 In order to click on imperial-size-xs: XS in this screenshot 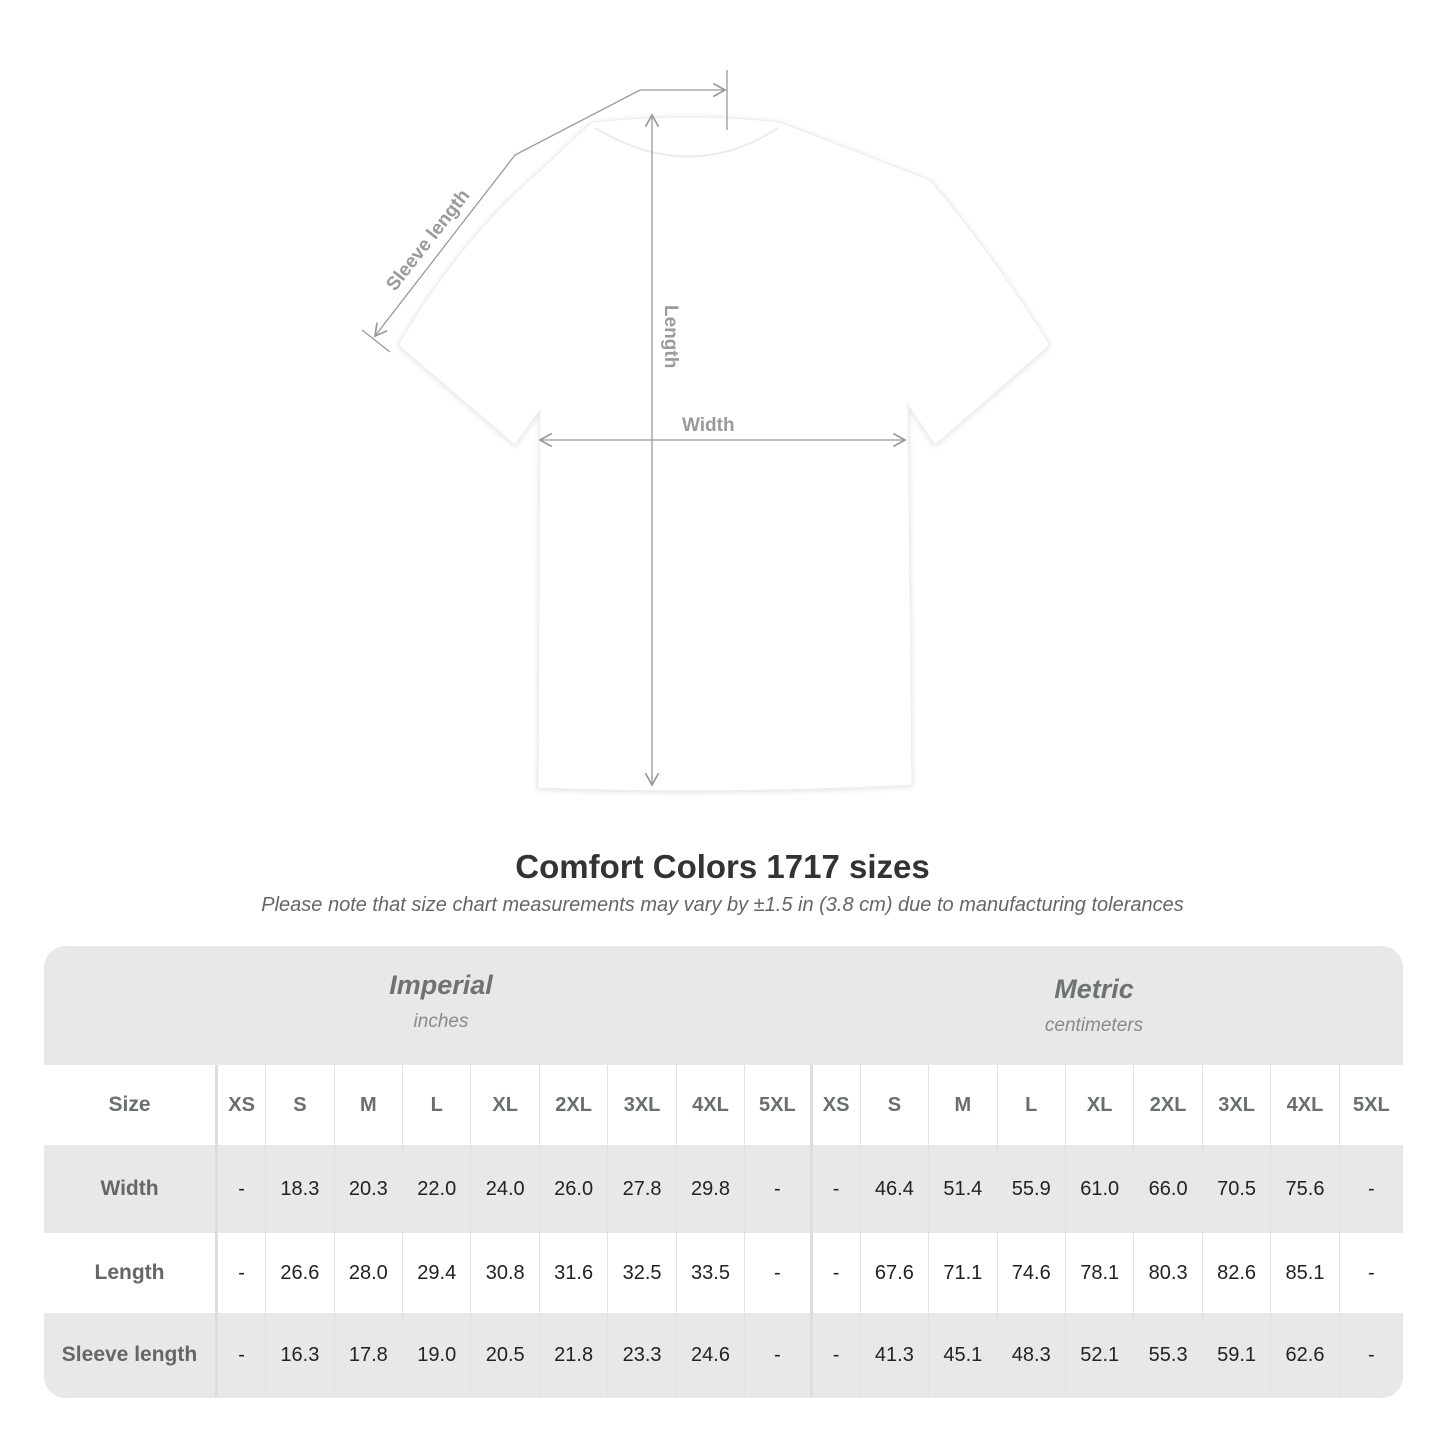, I will do `click(240, 1105)`.